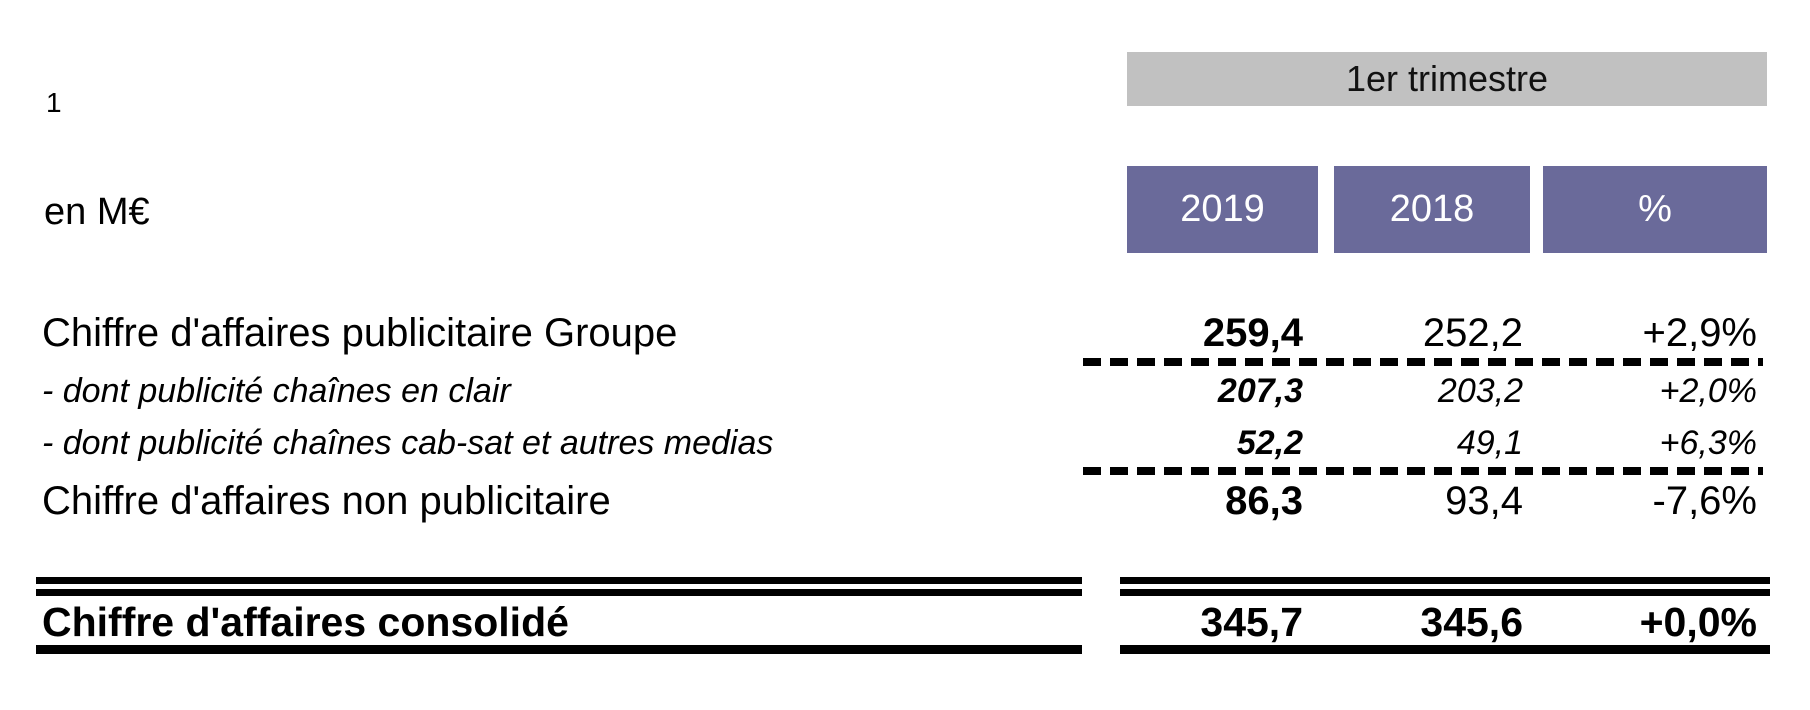 This screenshot has height=710, width=1810. I want to click on cell-pct-chaines-clair: +2,0%, so click(1708, 391).